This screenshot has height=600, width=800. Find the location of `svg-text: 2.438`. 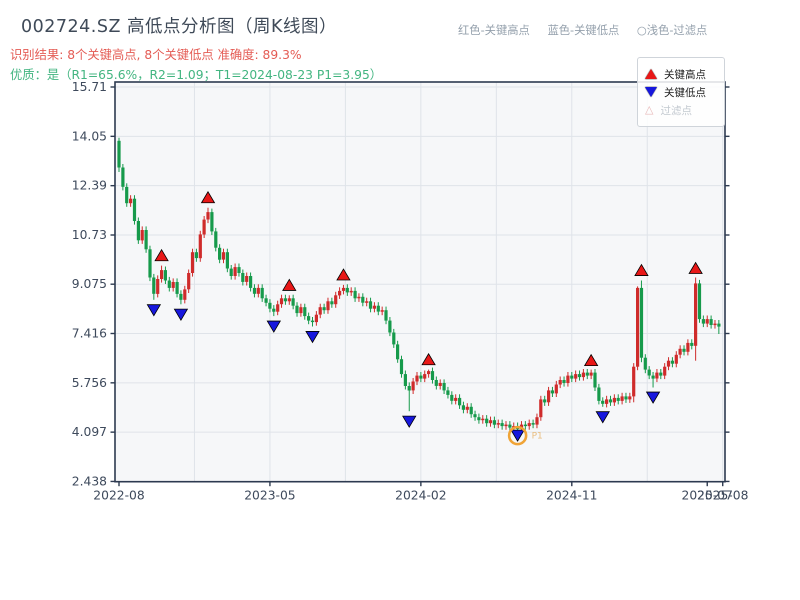

svg-text: 2.438 is located at coordinates (89, 481).